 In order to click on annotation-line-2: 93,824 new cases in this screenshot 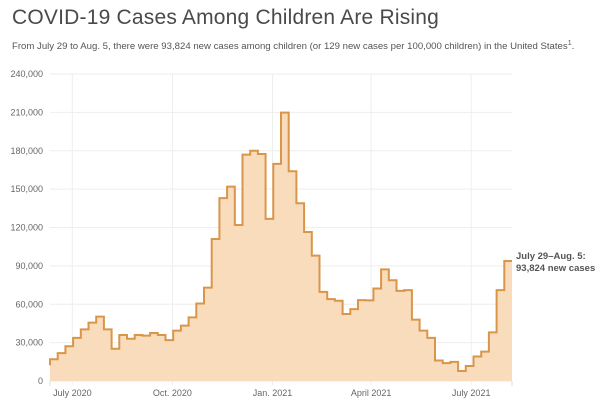, I will do `click(555, 268)`.